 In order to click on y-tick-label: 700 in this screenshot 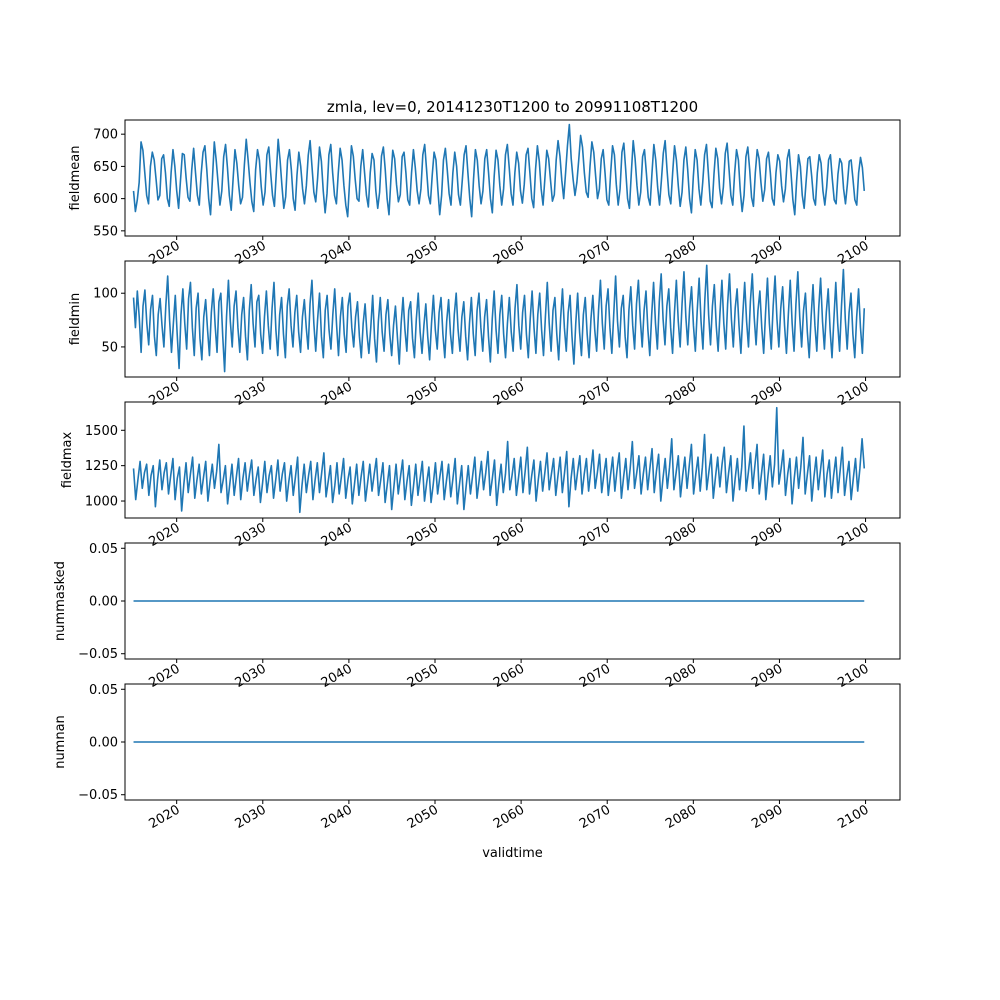, I will do `click(105, 135)`.